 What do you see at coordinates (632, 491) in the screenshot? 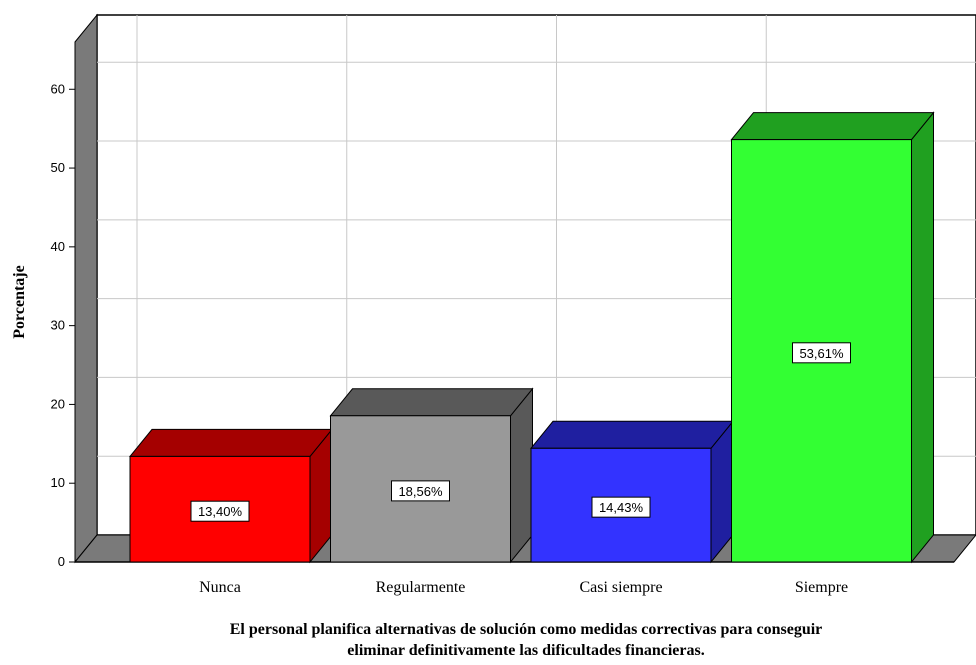
I see `bar-casi-siempre: 14,43%` at bounding box center [632, 491].